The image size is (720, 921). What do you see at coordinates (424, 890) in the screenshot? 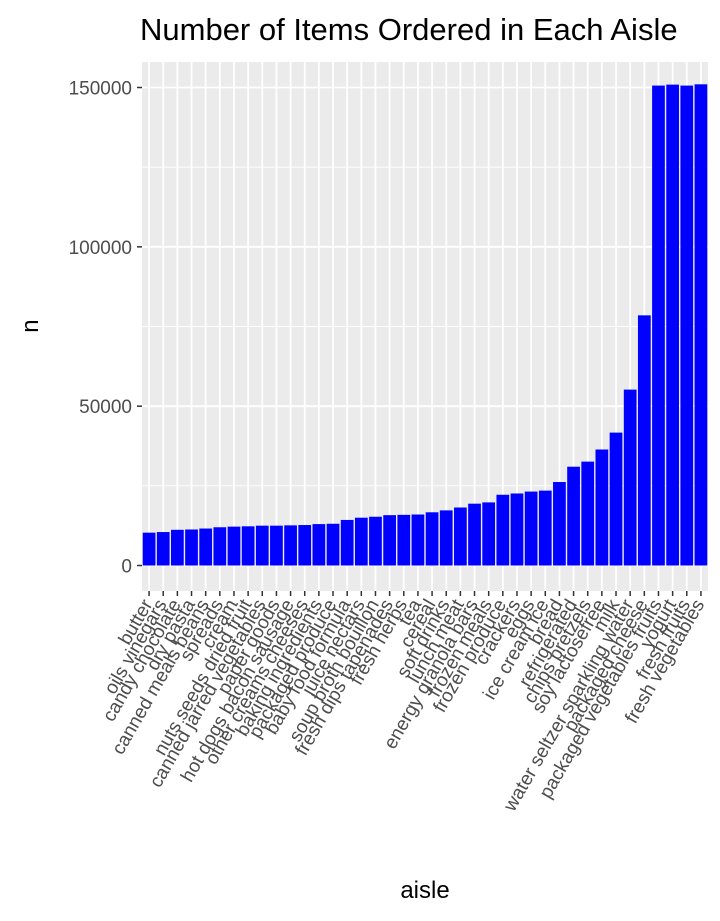
I see `x-axis-title: aisle` at bounding box center [424, 890].